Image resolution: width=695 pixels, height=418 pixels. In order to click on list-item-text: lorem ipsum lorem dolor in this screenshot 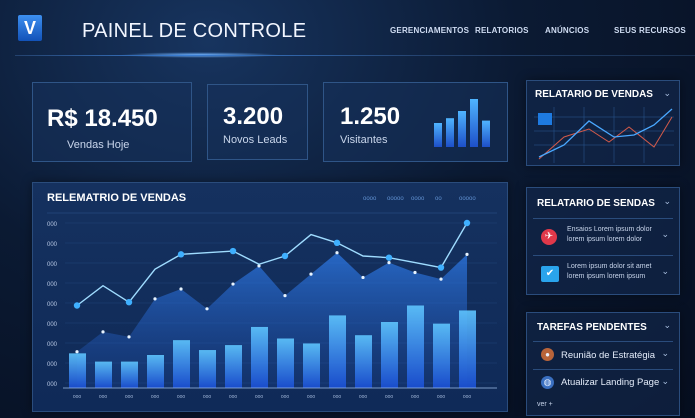, I will do `click(605, 239)`.